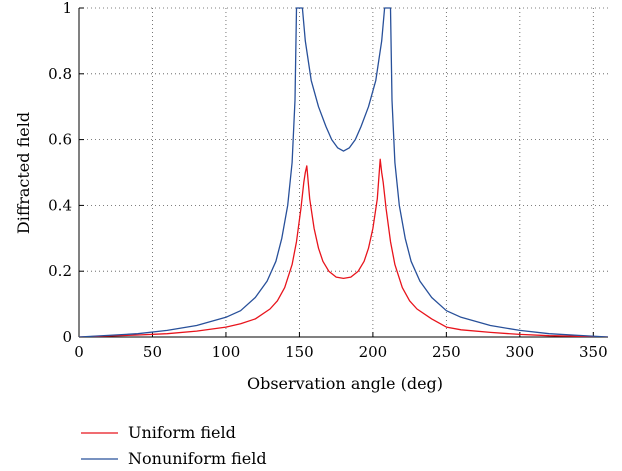 Image resolution: width=622 pixels, height=471 pixels. Describe the element at coordinates (60, 205) in the screenshot. I see `y-tick-label: 0.4` at that location.